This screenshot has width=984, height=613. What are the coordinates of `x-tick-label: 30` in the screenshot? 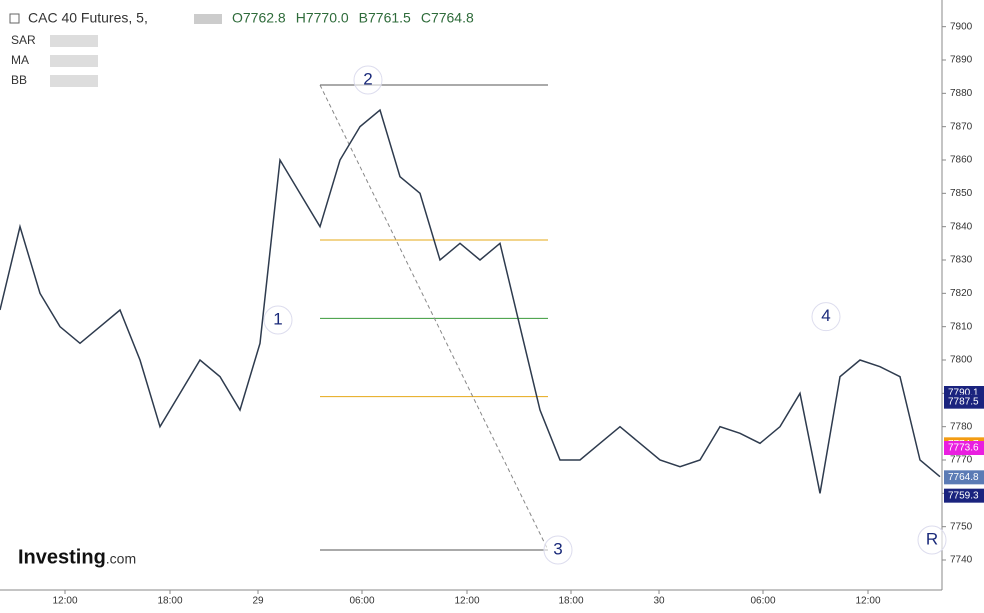 It's located at (659, 601).